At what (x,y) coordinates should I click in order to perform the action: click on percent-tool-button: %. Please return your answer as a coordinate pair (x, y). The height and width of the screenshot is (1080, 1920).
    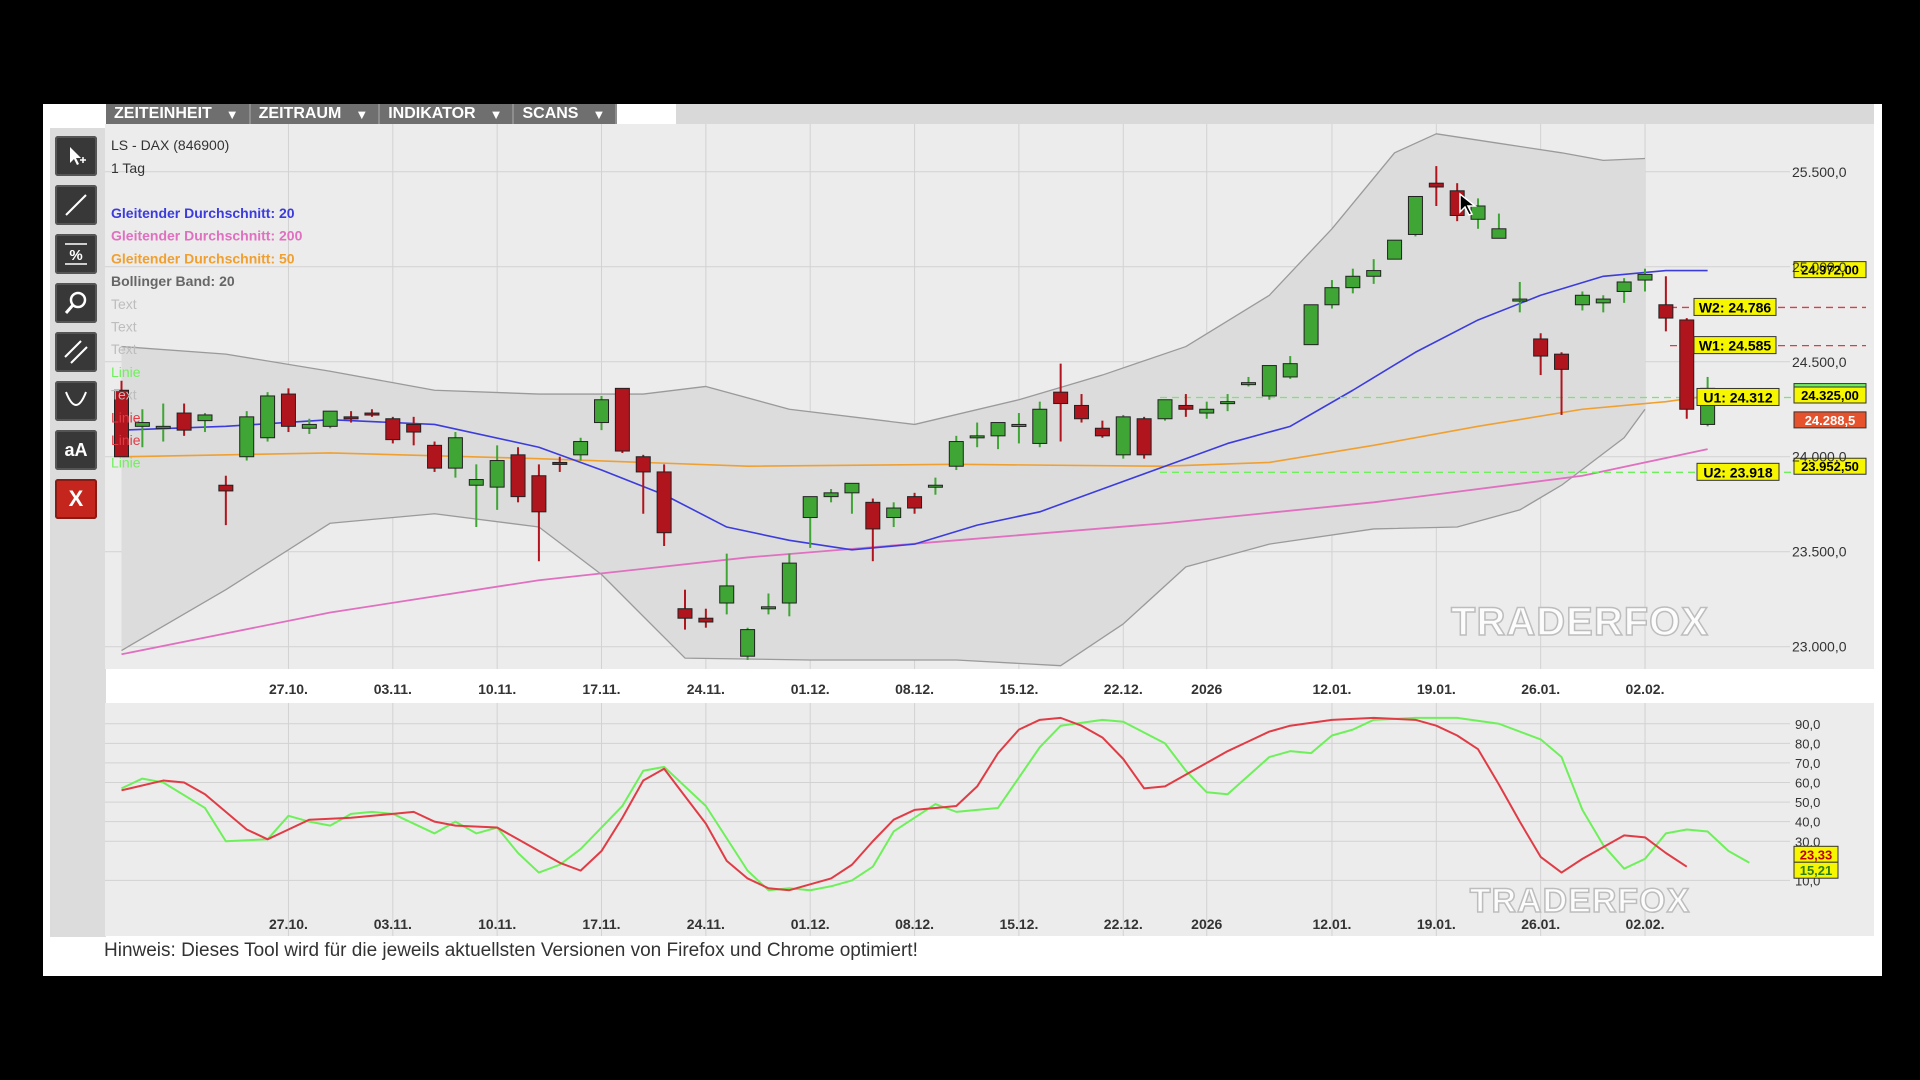
    Looking at the image, I should click on (76, 254).